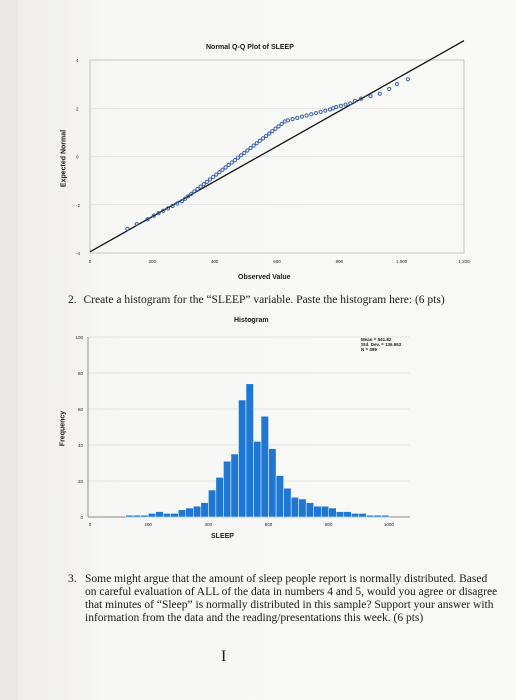 The width and height of the screenshot is (516, 700). What do you see at coordinates (81, 445) in the screenshot?
I see `histogram-y-tick-label: 40` at bounding box center [81, 445].